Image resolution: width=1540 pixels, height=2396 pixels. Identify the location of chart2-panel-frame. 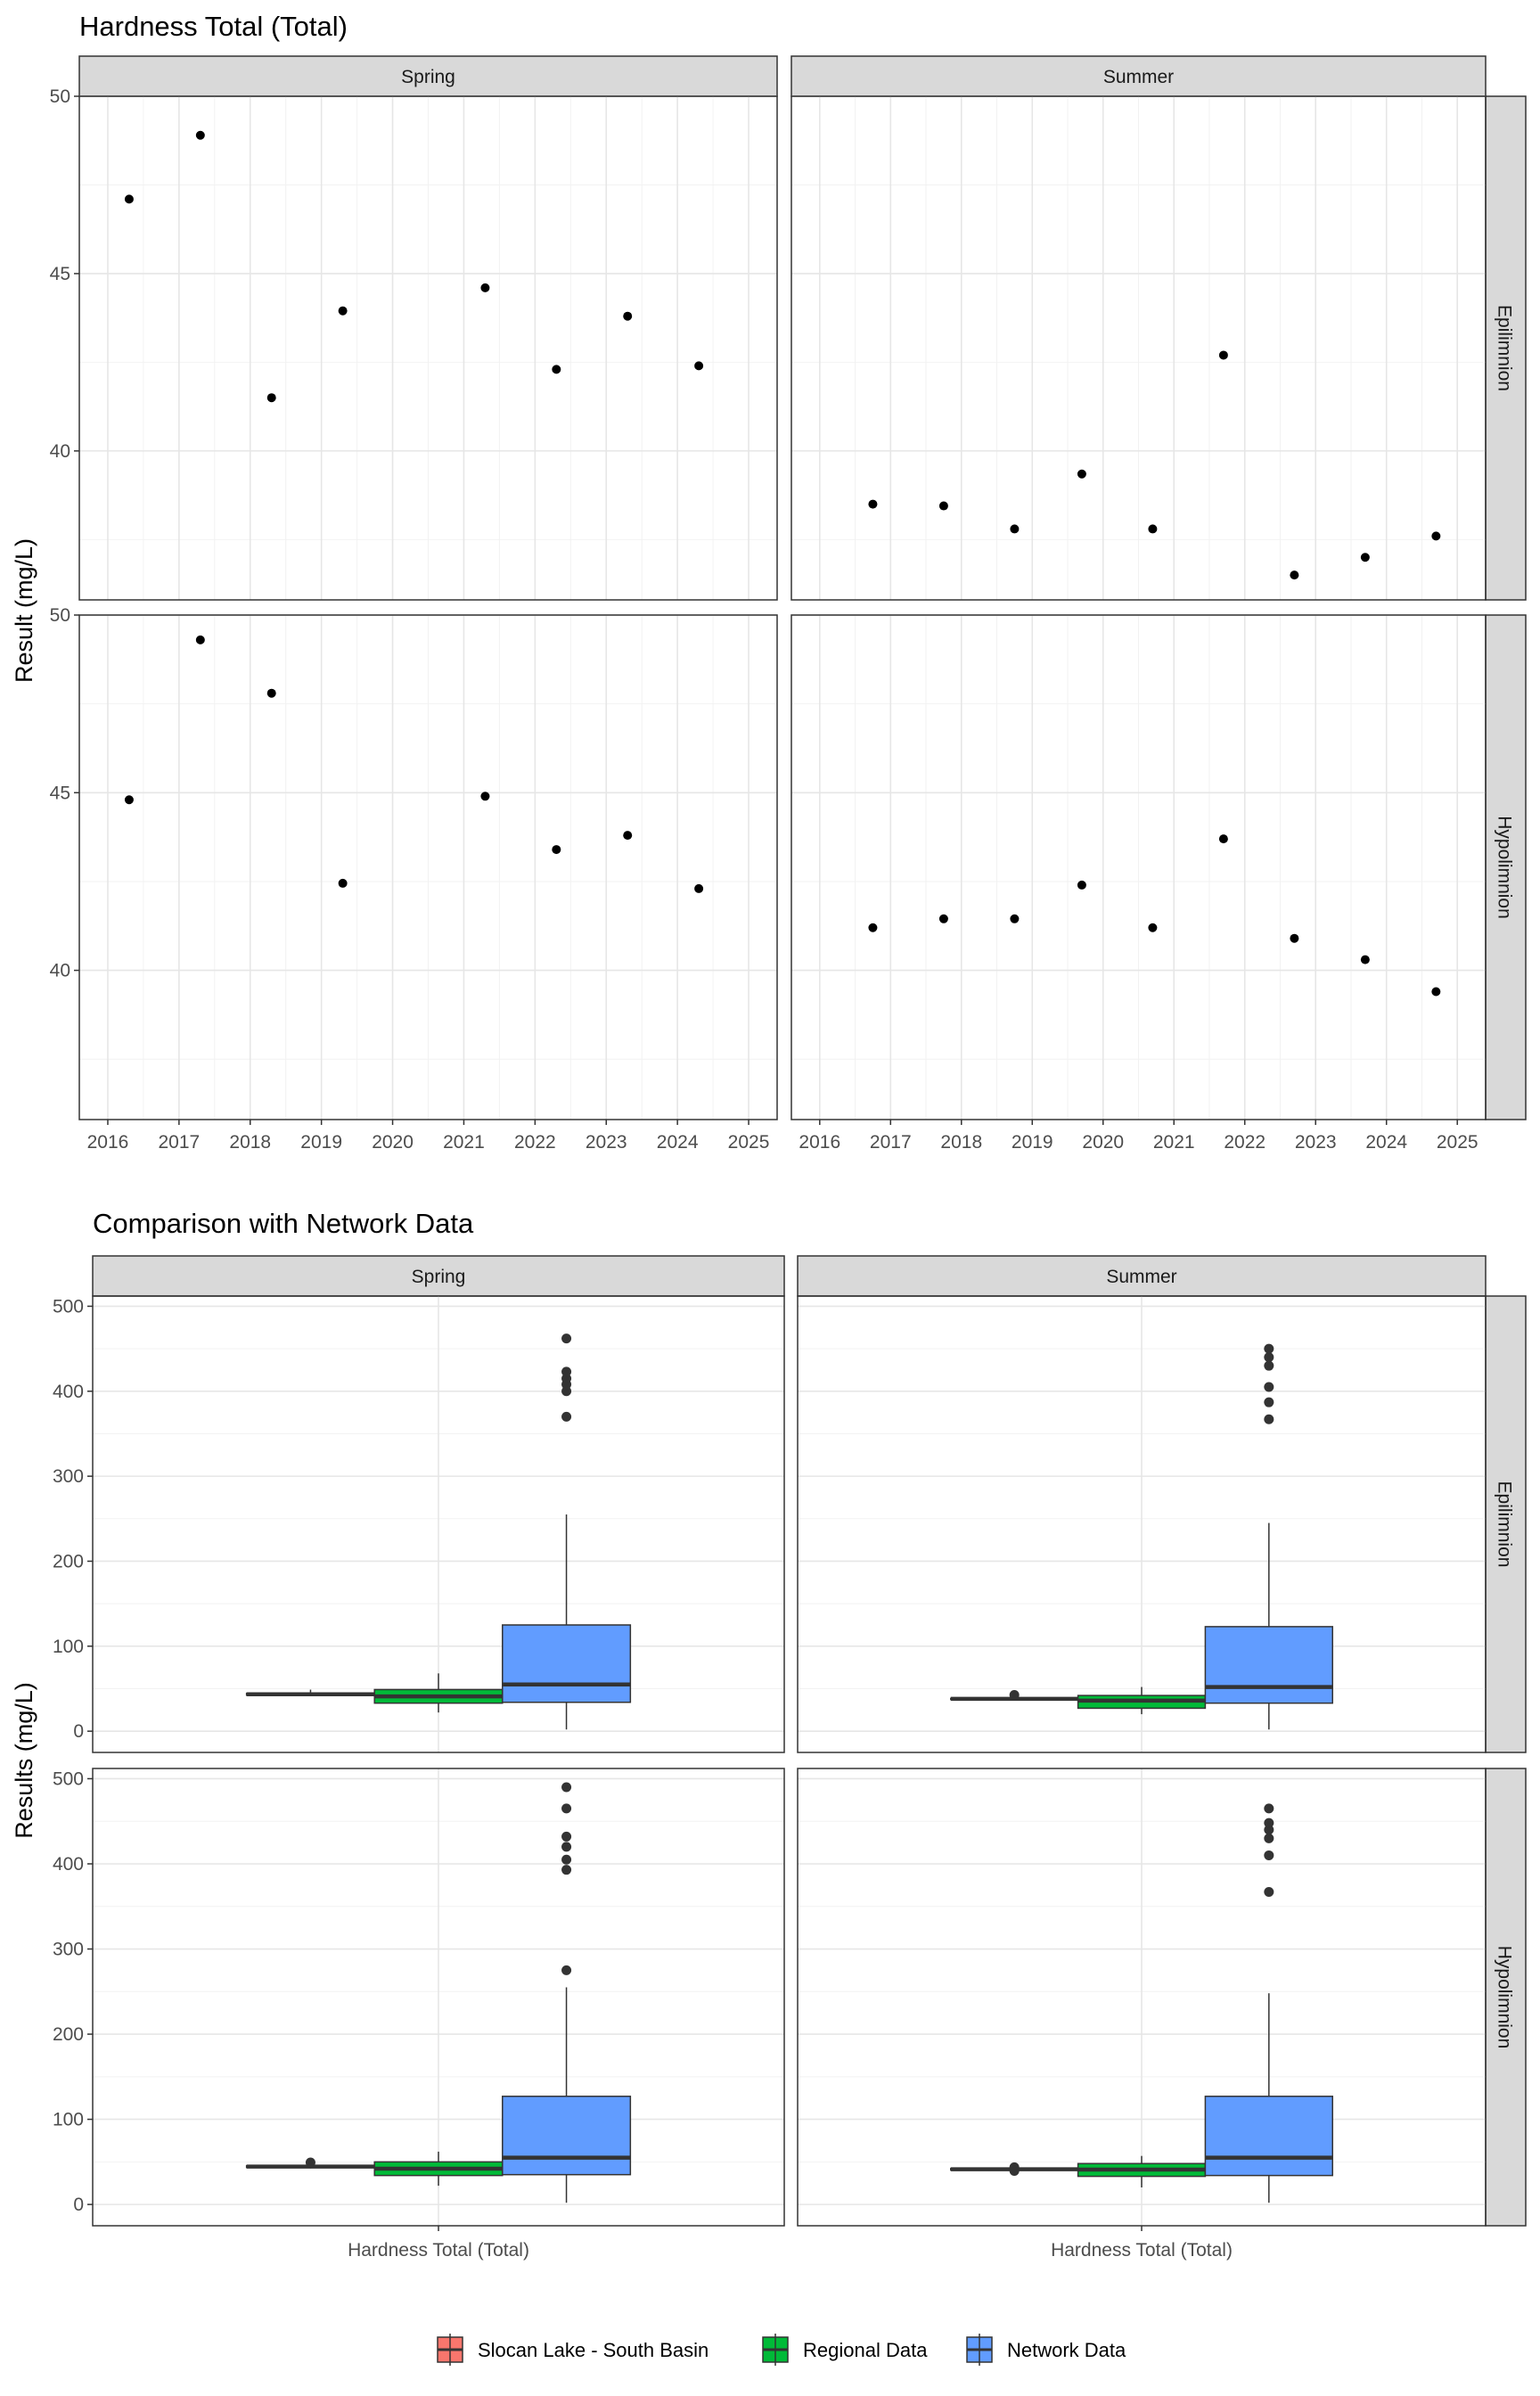
(1142, 1524).